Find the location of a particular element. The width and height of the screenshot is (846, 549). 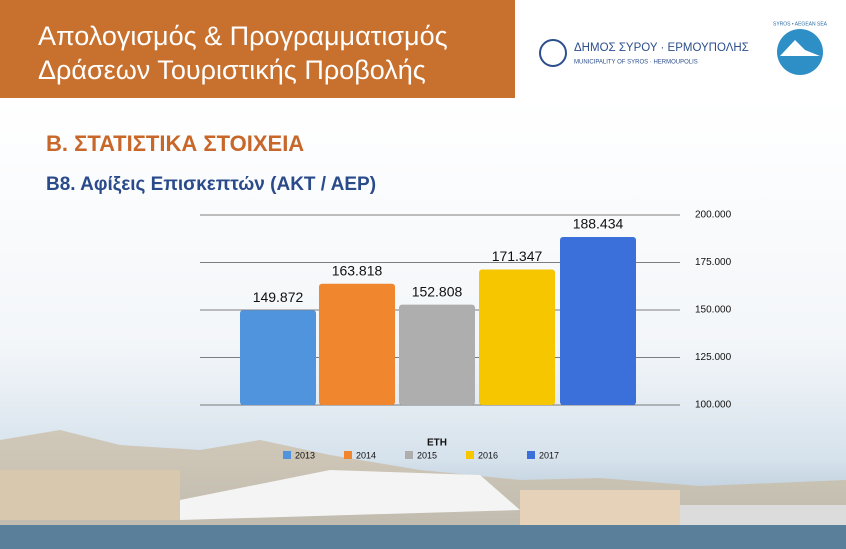

badge-text: SYROS • AEGEAN SEA is located at coordinates (800, 24).